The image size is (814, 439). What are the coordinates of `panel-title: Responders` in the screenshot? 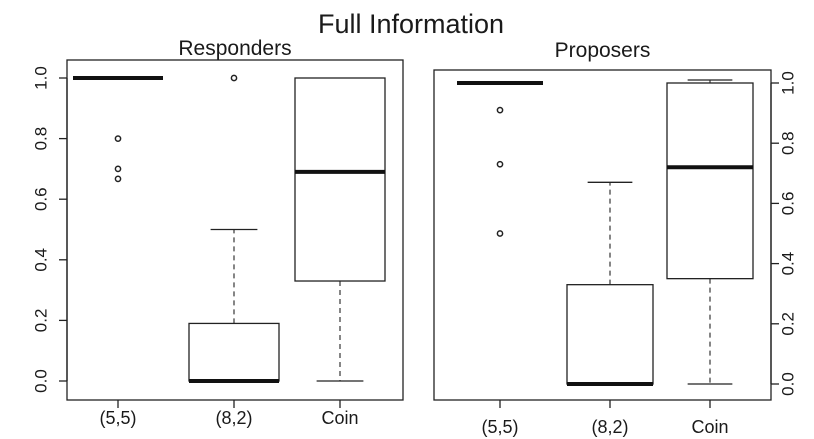 It's located at (234, 48).